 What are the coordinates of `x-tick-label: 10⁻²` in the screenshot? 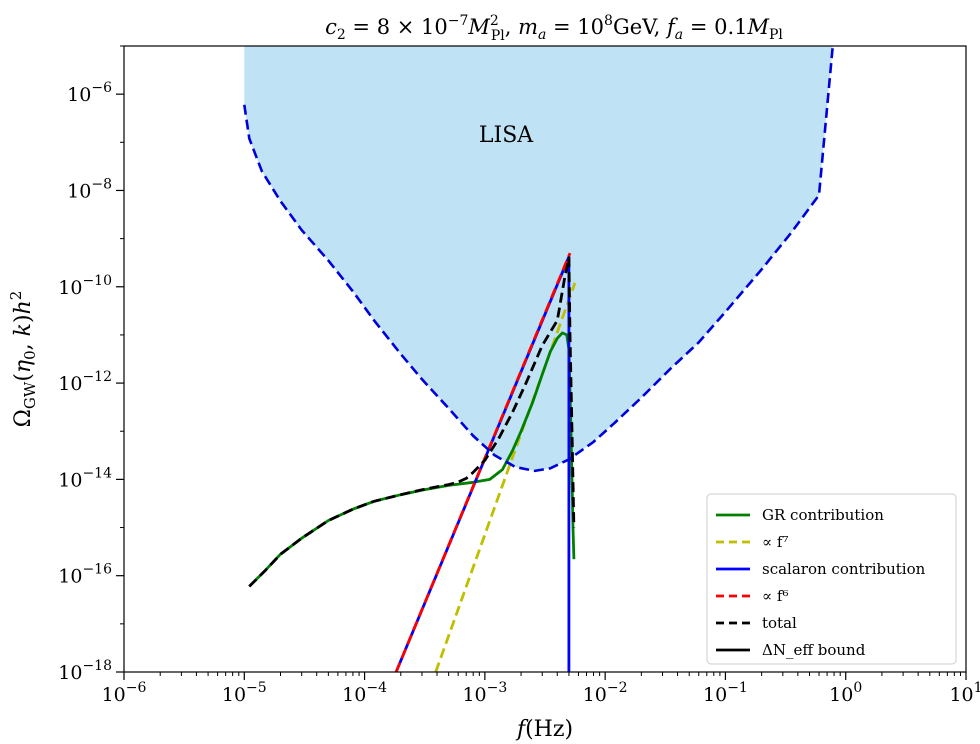 It's located at (605, 693).